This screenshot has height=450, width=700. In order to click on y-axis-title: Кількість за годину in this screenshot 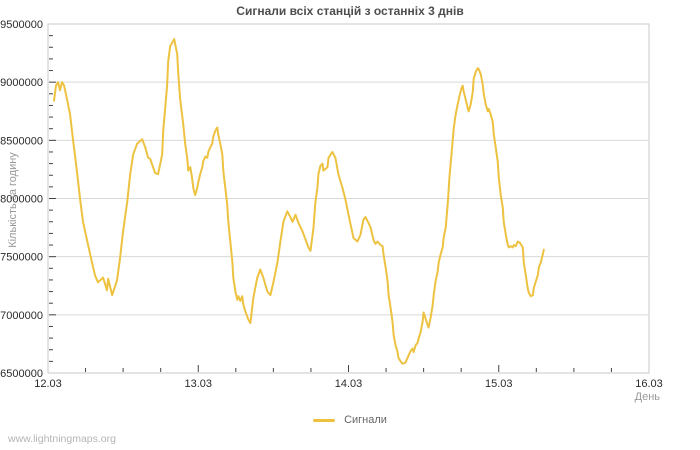, I will do `click(13, 200)`.